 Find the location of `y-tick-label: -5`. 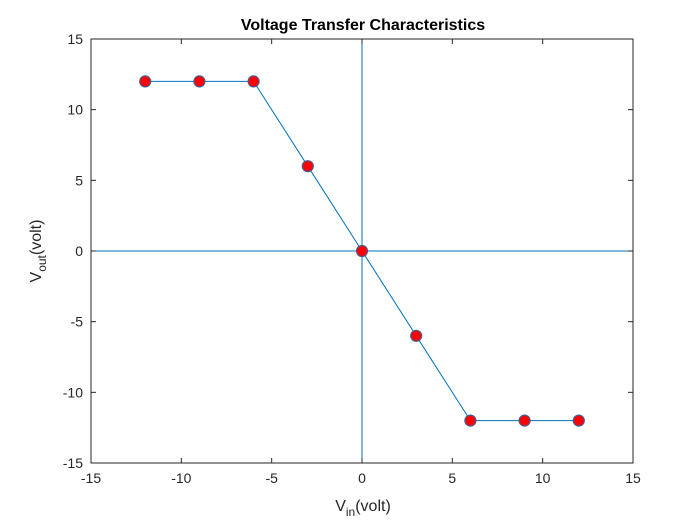

y-tick-label: -5 is located at coordinates (77, 322).